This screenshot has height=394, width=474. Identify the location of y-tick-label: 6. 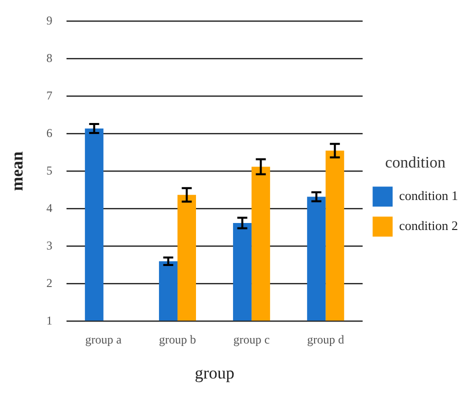
(49, 133).